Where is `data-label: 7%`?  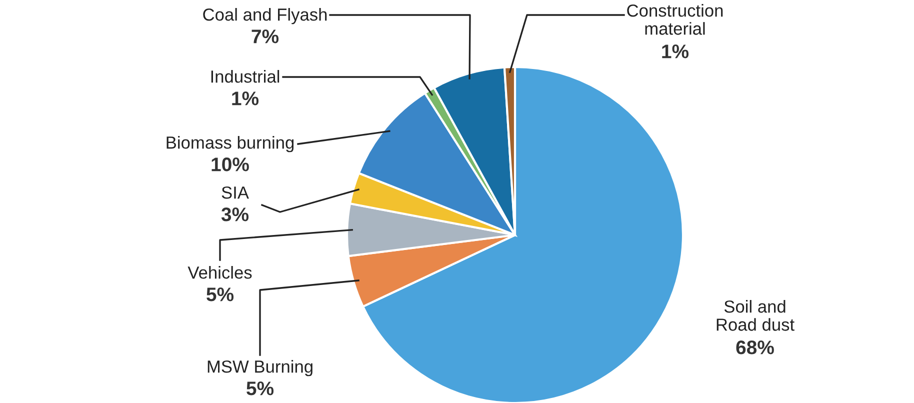
data-label: 7% is located at coordinates (265, 37).